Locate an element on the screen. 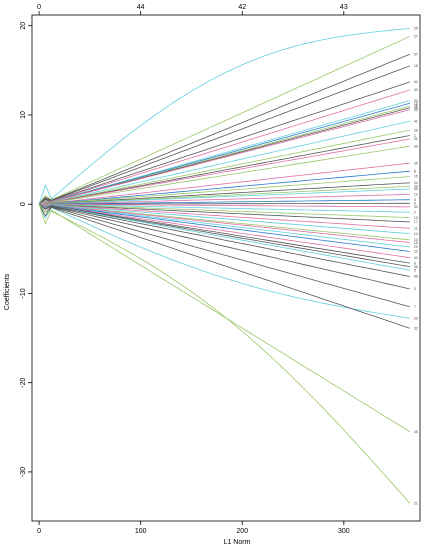  top-tick-label: 44 is located at coordinates (141, 7).